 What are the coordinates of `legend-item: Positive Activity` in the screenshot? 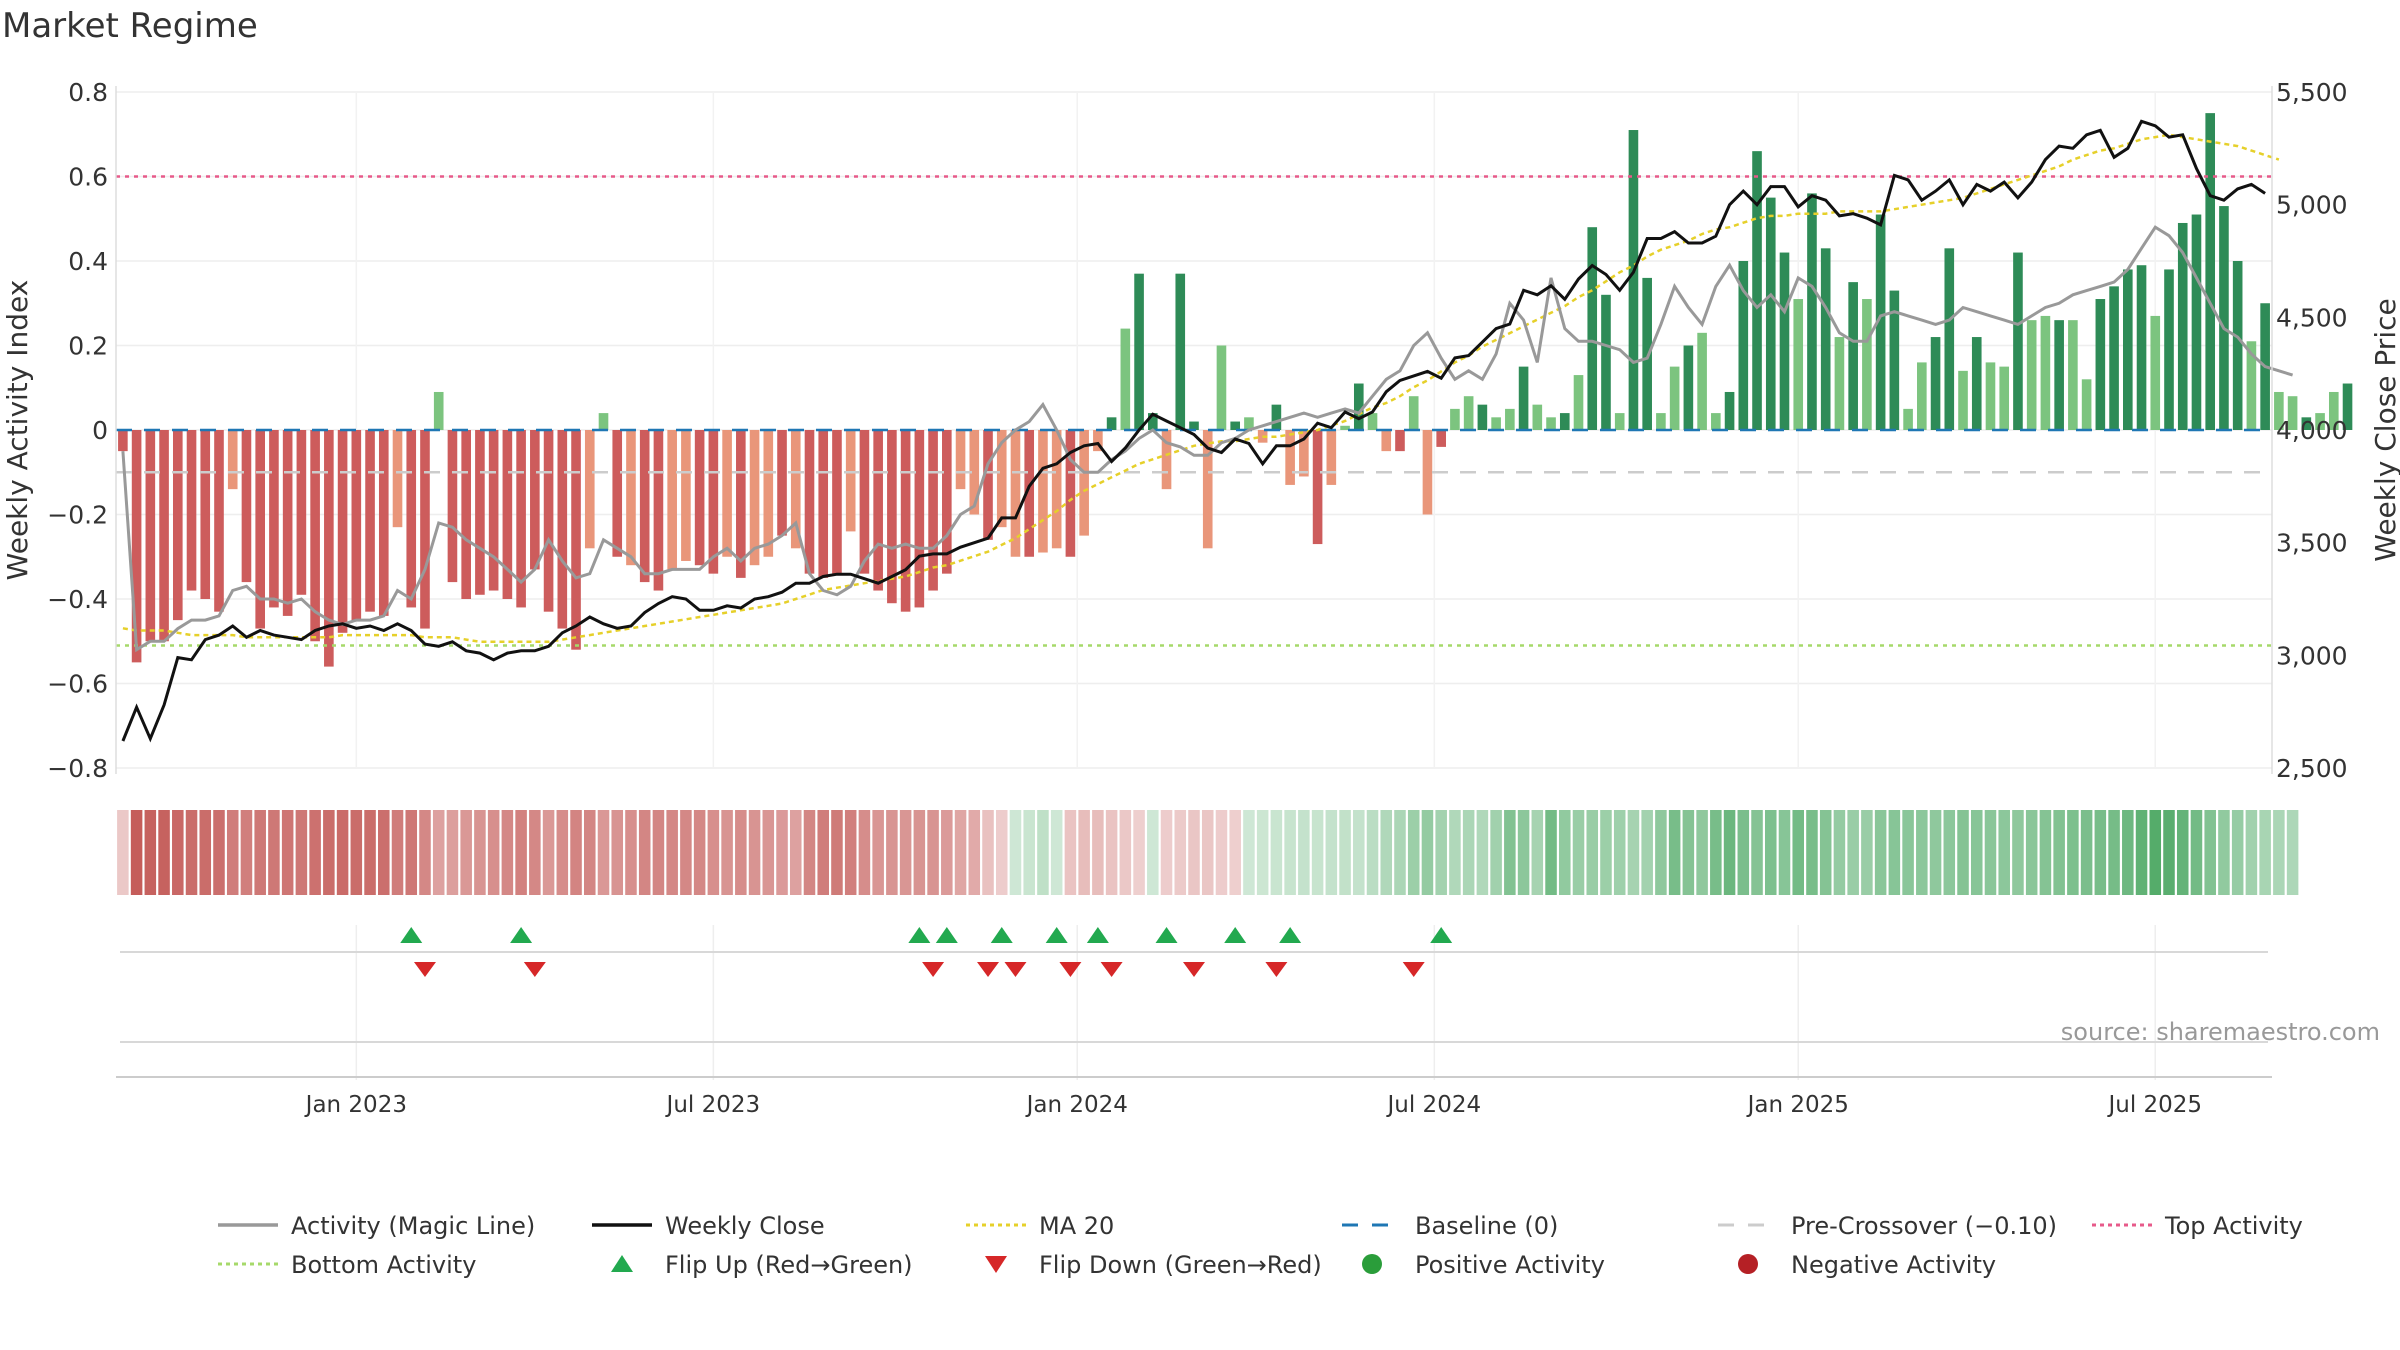 It's located at (1483, 1265).